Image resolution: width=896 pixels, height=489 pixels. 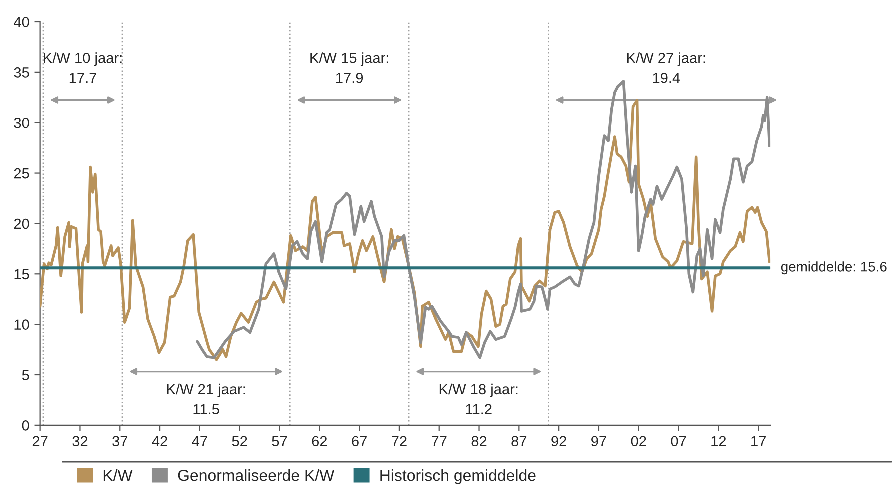 I want to click on annotation: K/W 10 jaar: 17.7, so click(x=83, y=68).